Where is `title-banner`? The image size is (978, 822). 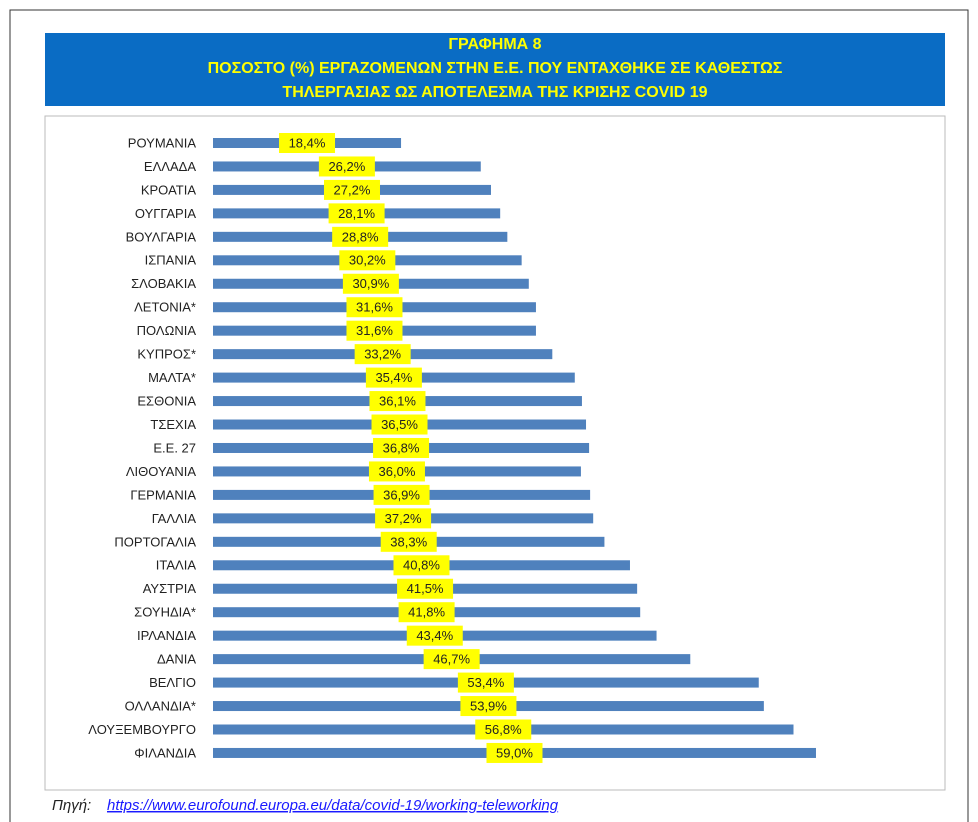 title-banner is located at coordinates (495, 69).